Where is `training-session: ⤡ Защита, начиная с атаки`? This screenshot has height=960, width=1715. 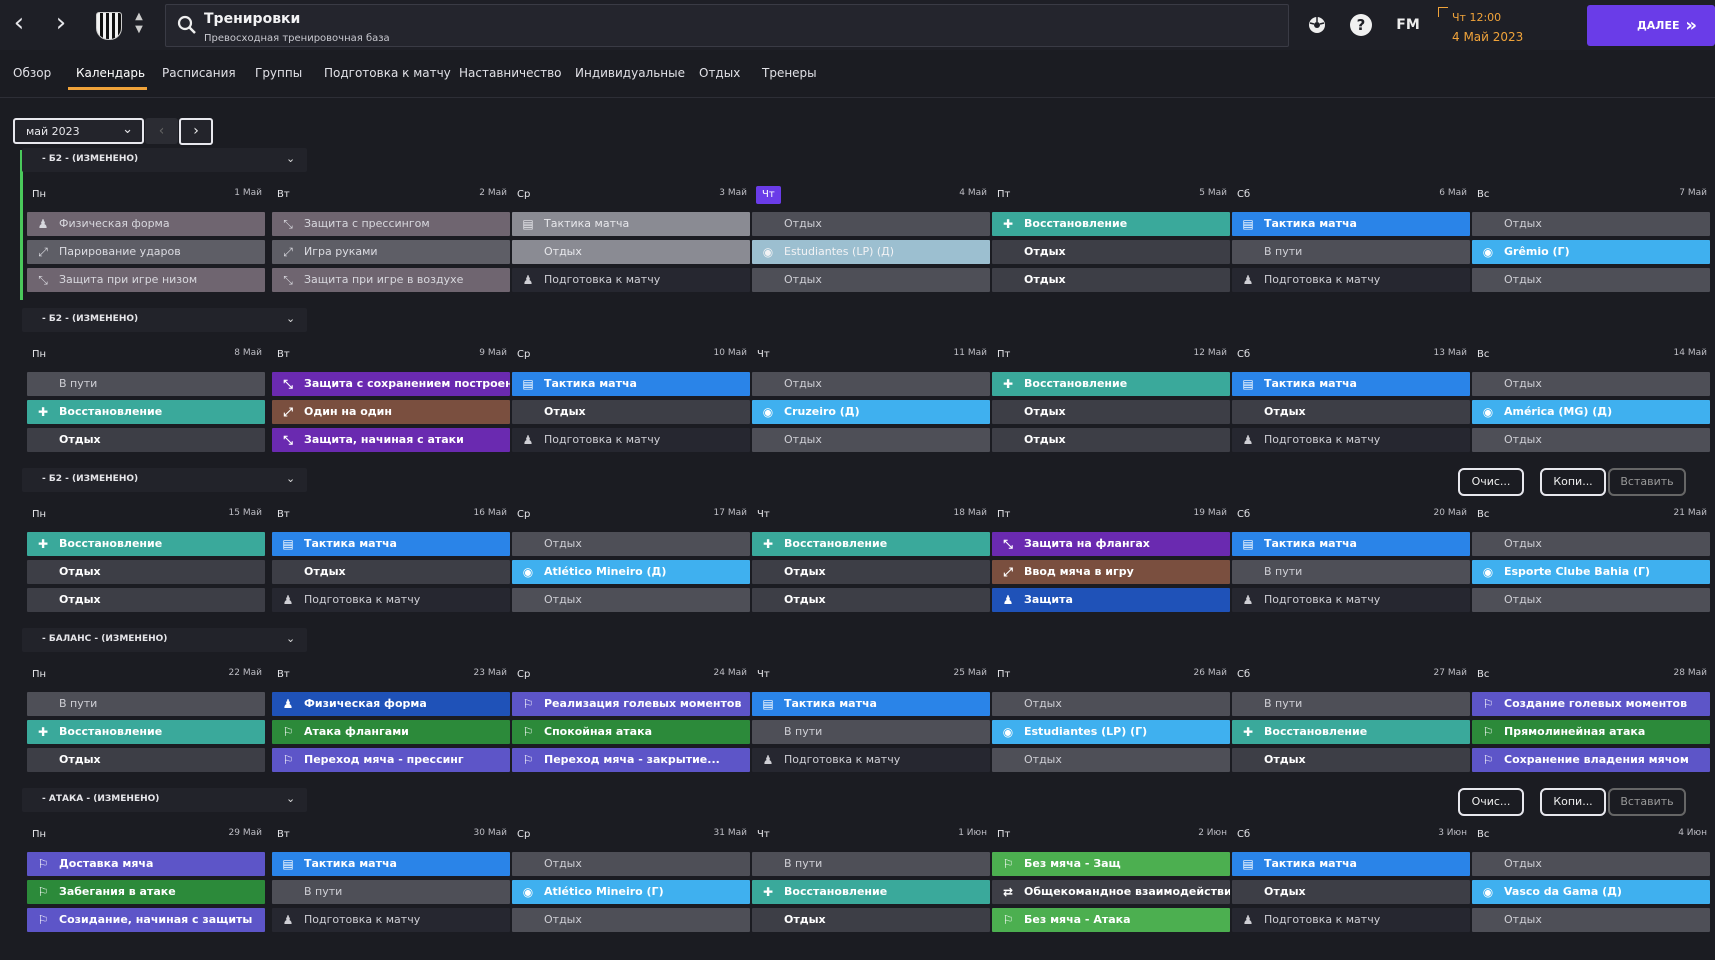
training-session: ⤡ Защита, начиная с атаки is located at coordinates (391, 440).